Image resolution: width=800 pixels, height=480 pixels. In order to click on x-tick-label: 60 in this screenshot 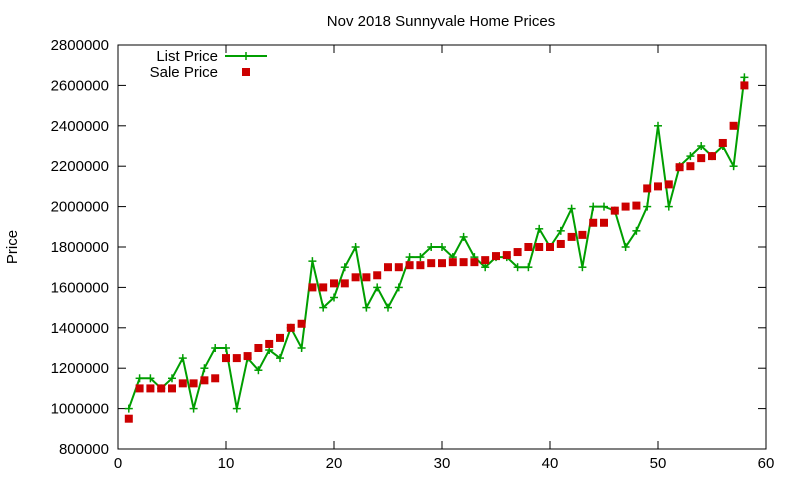, I will do `click(766, 463)`.